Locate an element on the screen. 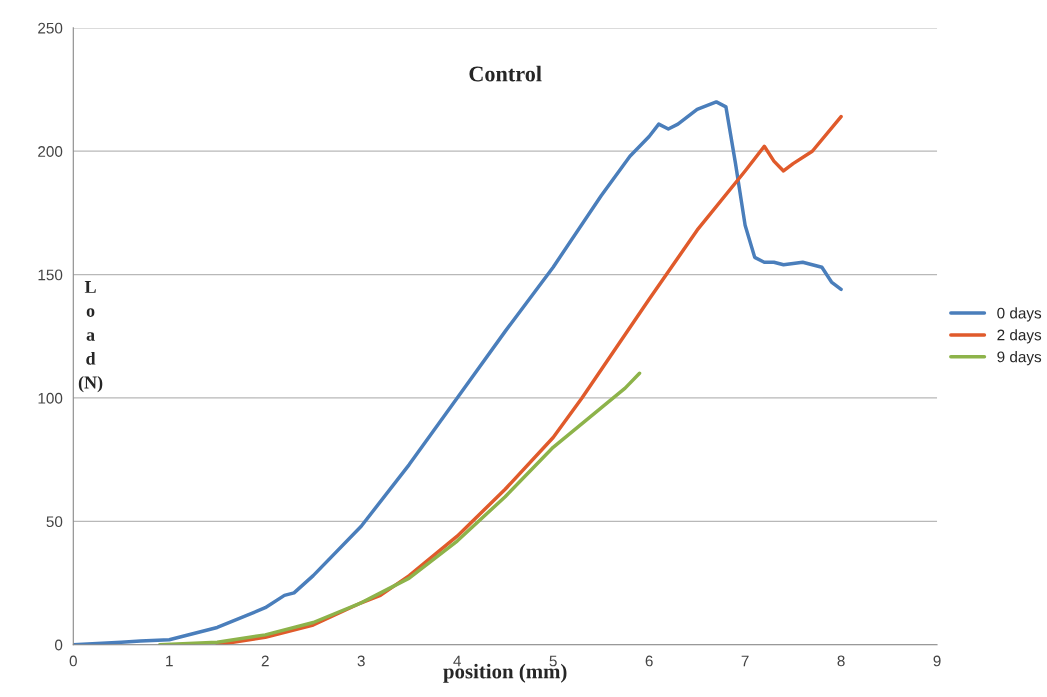  x-tick-label: 3 is located at coordinates (361, 661).